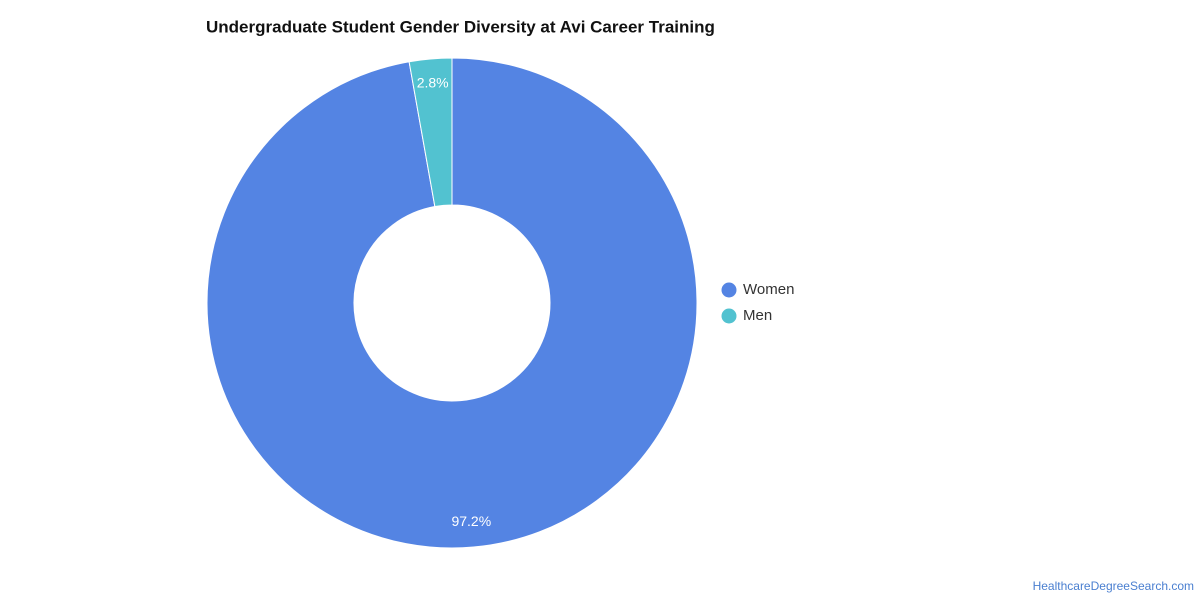 This screenshot has width=1200, height=600. Describe the element at coordinates (430, 132) in the screenshot. I see `donut-slice` at that location.